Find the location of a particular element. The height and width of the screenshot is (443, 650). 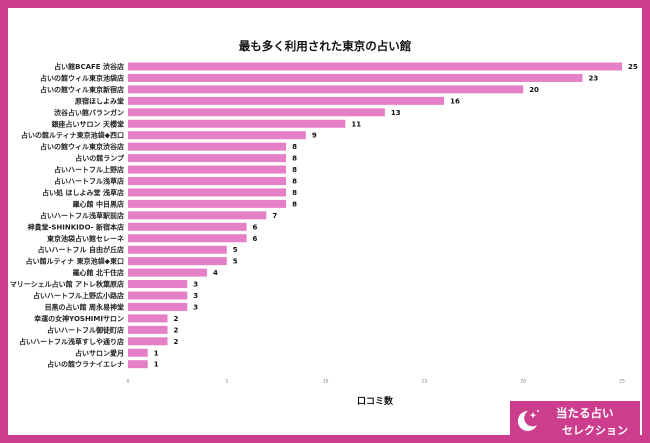

category-label: 占いハートフル浅草駅前店 is located at coordinates (82, 215).